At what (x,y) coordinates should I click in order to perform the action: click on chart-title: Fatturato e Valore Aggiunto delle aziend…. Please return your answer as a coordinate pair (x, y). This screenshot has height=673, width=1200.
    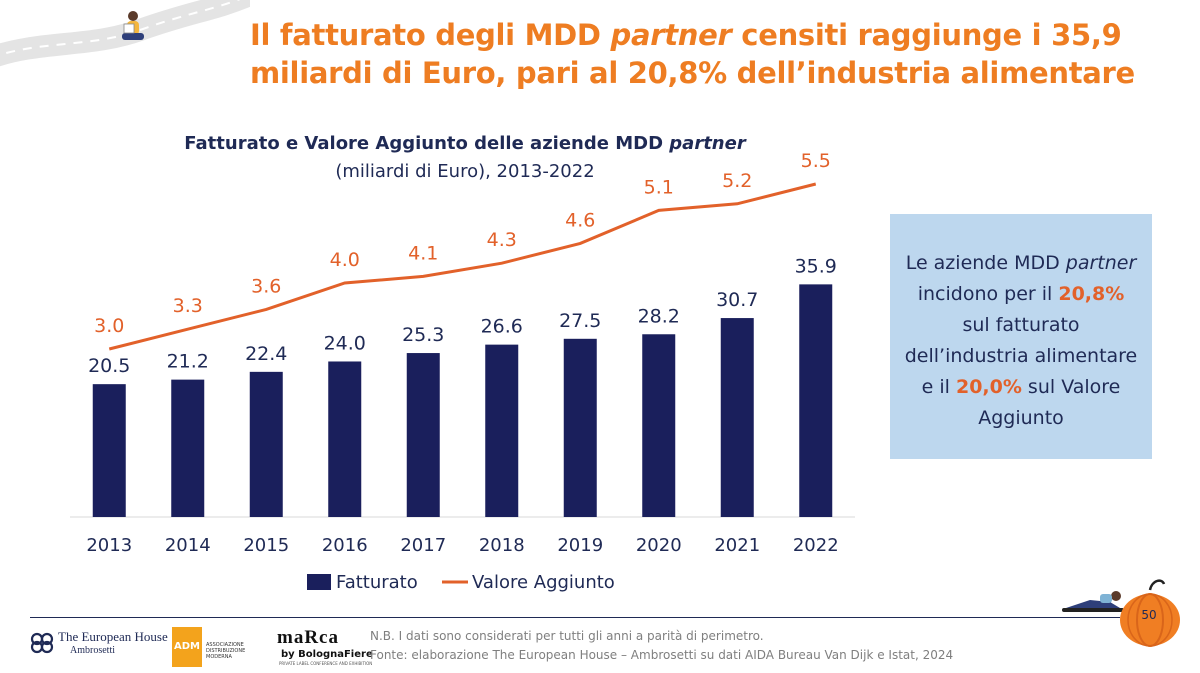
    Looking at the image, I should click on (465, 158).